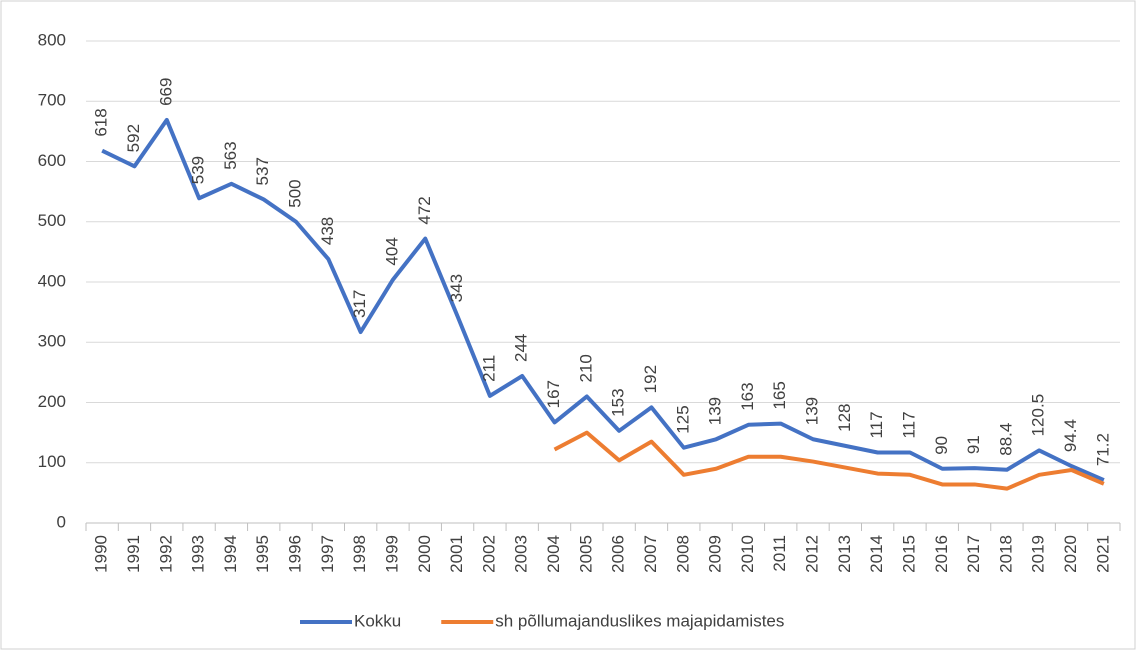  What do you see at coordinates (553, 554) in the screenshot?
I see `x-tick-label: 2004` at bounding box center [553, 554].